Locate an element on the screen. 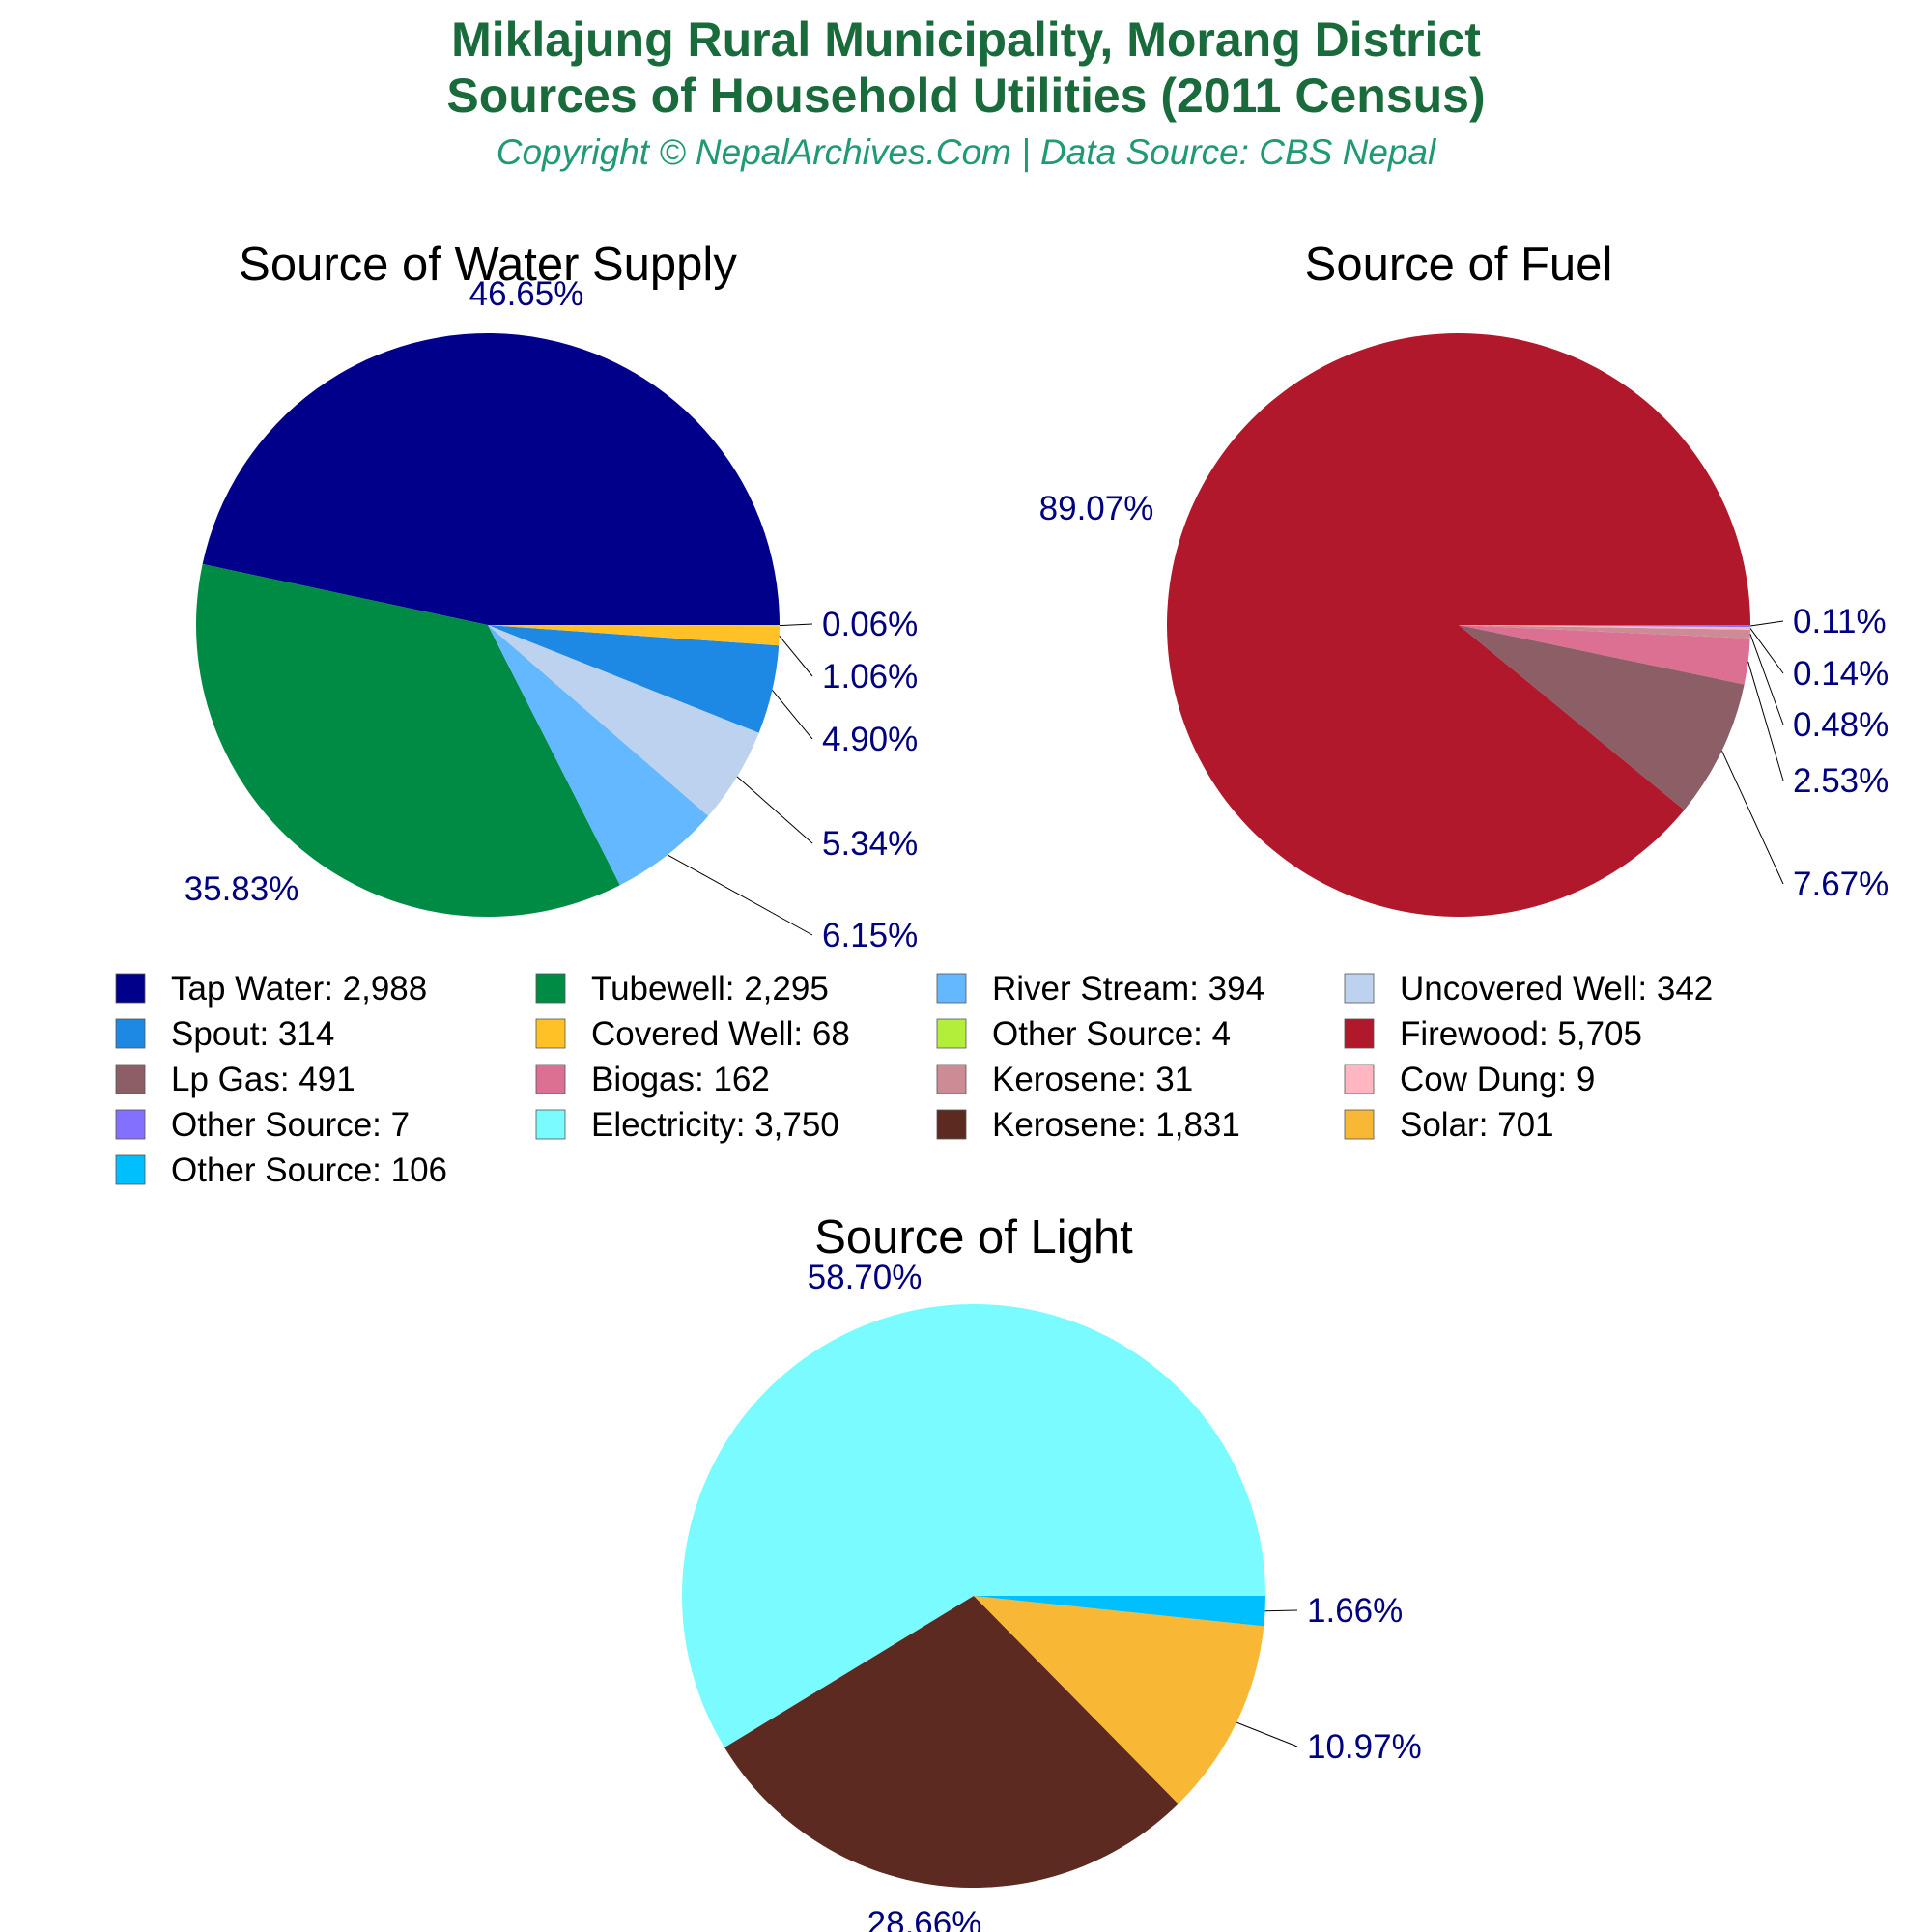 The height and width of the screenshot is (1932, 1932). legend-label-16: Other Source: 106 is located at coordinates (309, 1170).